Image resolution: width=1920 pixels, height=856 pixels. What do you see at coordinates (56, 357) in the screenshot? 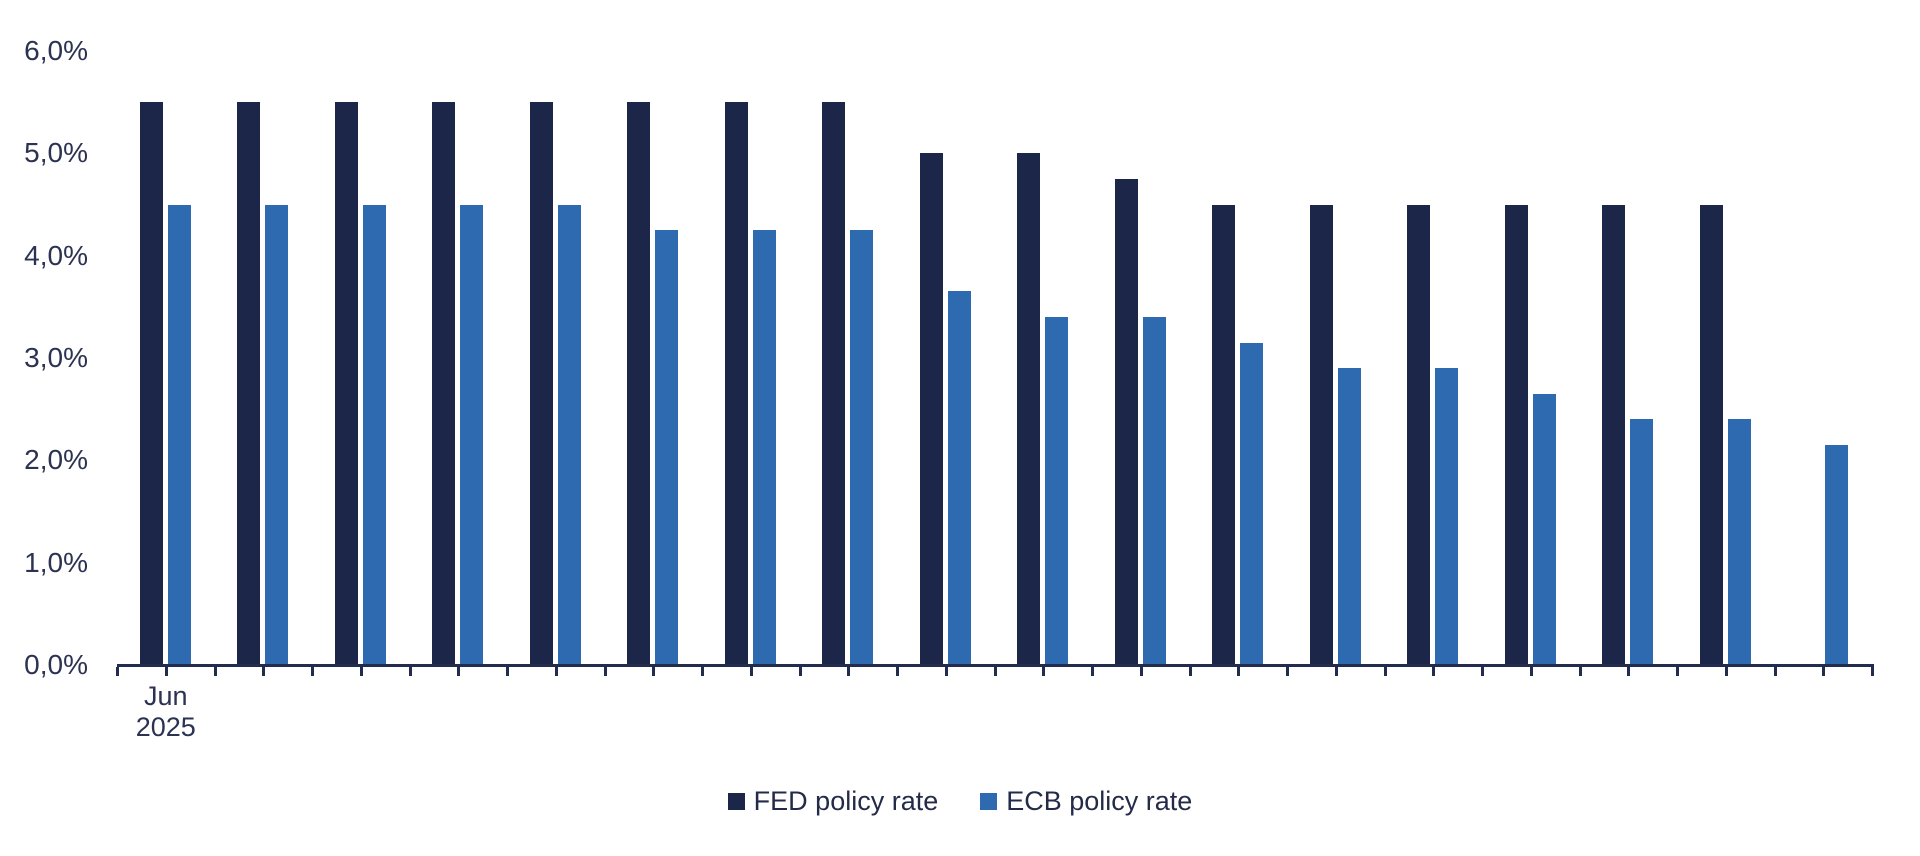
I see `y-axis-label: 3,0%` at bounding box center [56, 357].